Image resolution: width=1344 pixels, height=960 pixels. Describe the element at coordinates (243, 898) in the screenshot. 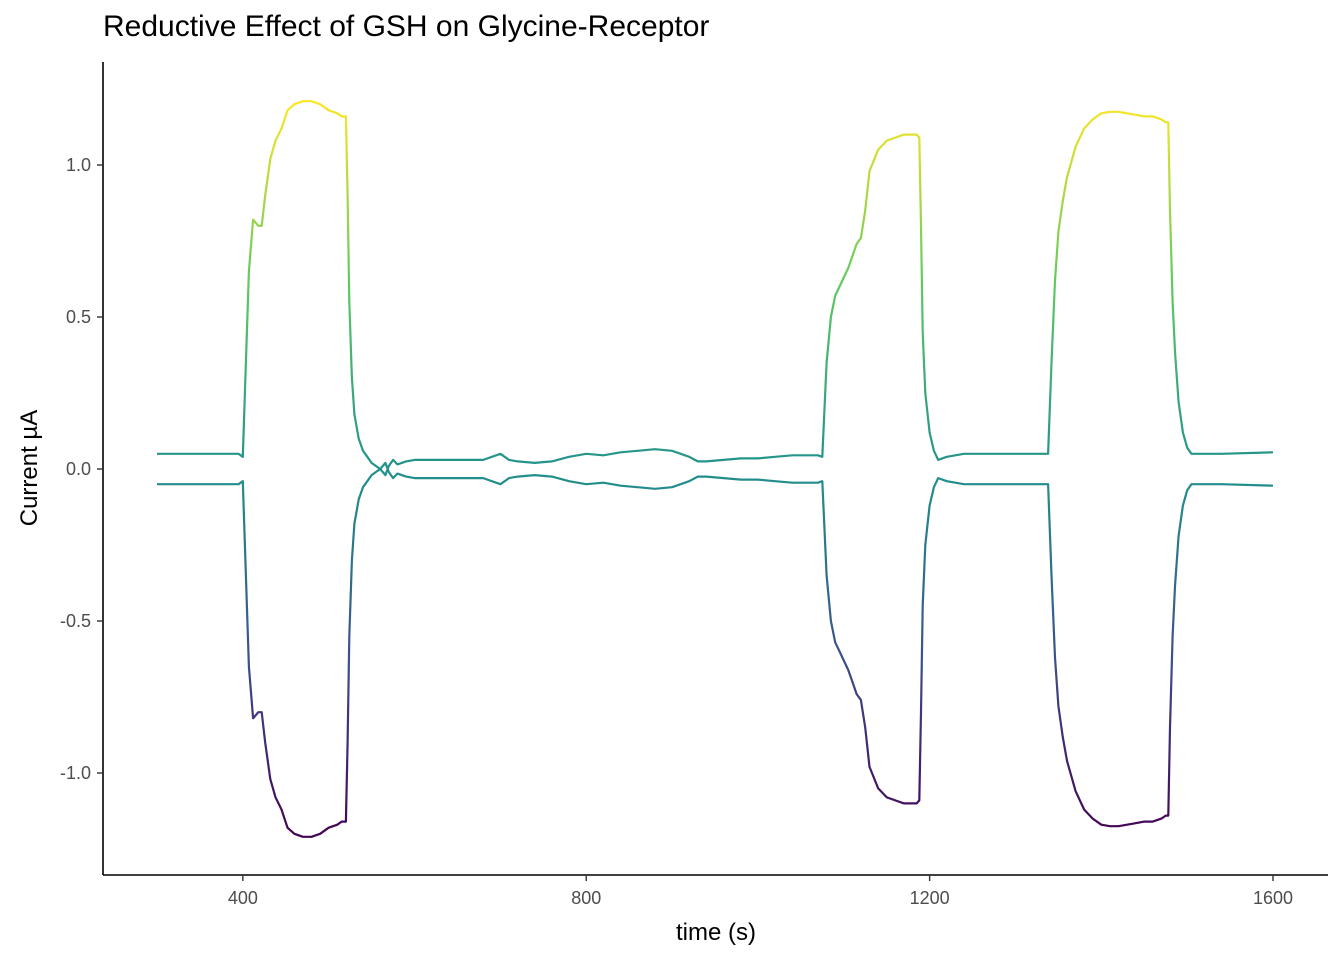

I see `x-tick-label: 400` at that location.